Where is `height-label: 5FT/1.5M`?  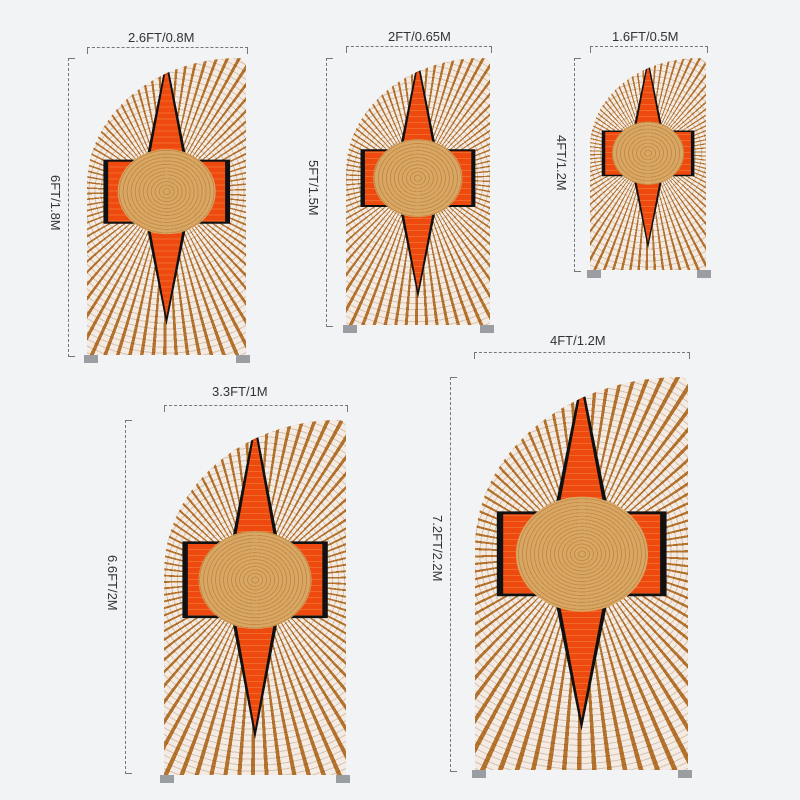 height-label: 5FT/1.5M is located at coordinates (313, 188).